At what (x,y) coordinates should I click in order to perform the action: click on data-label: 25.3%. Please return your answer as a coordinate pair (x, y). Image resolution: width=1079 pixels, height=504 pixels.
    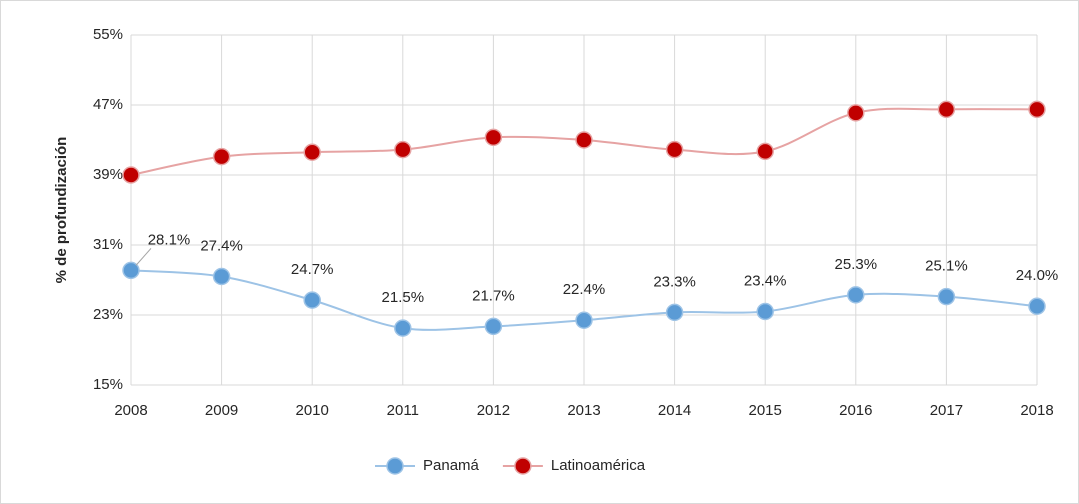
    Looking at the image, I should click on (856, 264).